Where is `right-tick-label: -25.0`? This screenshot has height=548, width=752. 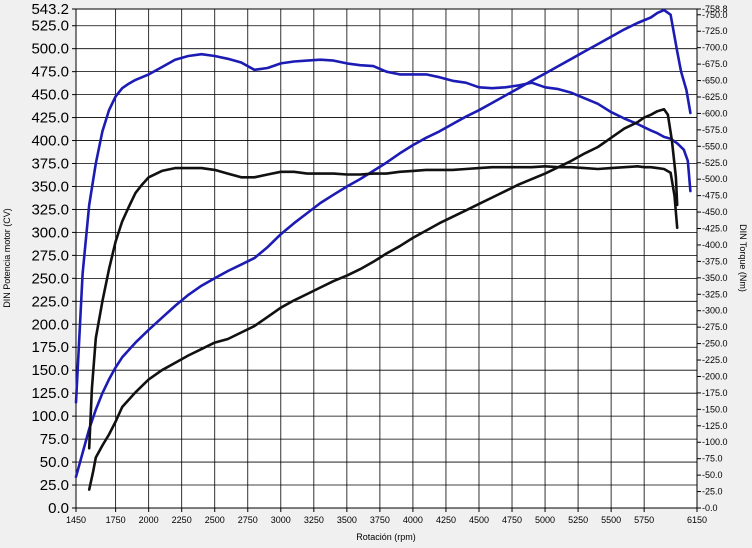 right-tick-label: -25.0 is located at coordinates (712, 492).